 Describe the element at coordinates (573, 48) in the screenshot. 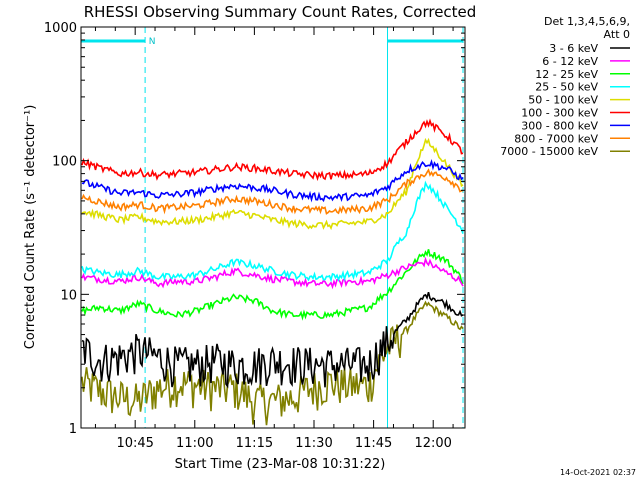

I see `legend-label: 3 - 6 keV` at that location.